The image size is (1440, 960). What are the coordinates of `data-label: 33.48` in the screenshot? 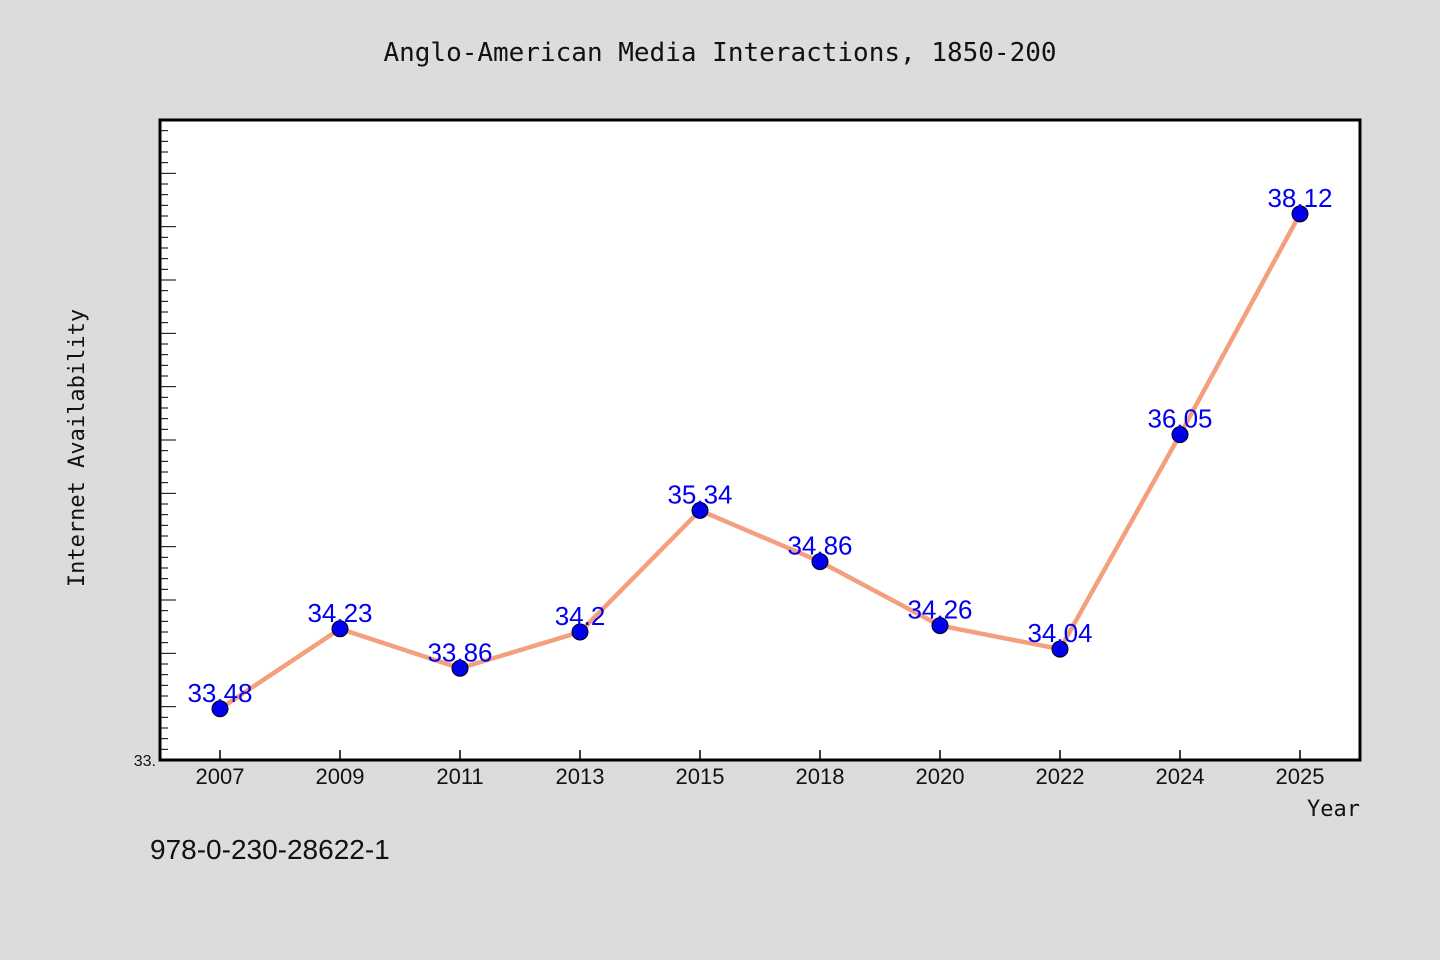 It's located at (219, 693).